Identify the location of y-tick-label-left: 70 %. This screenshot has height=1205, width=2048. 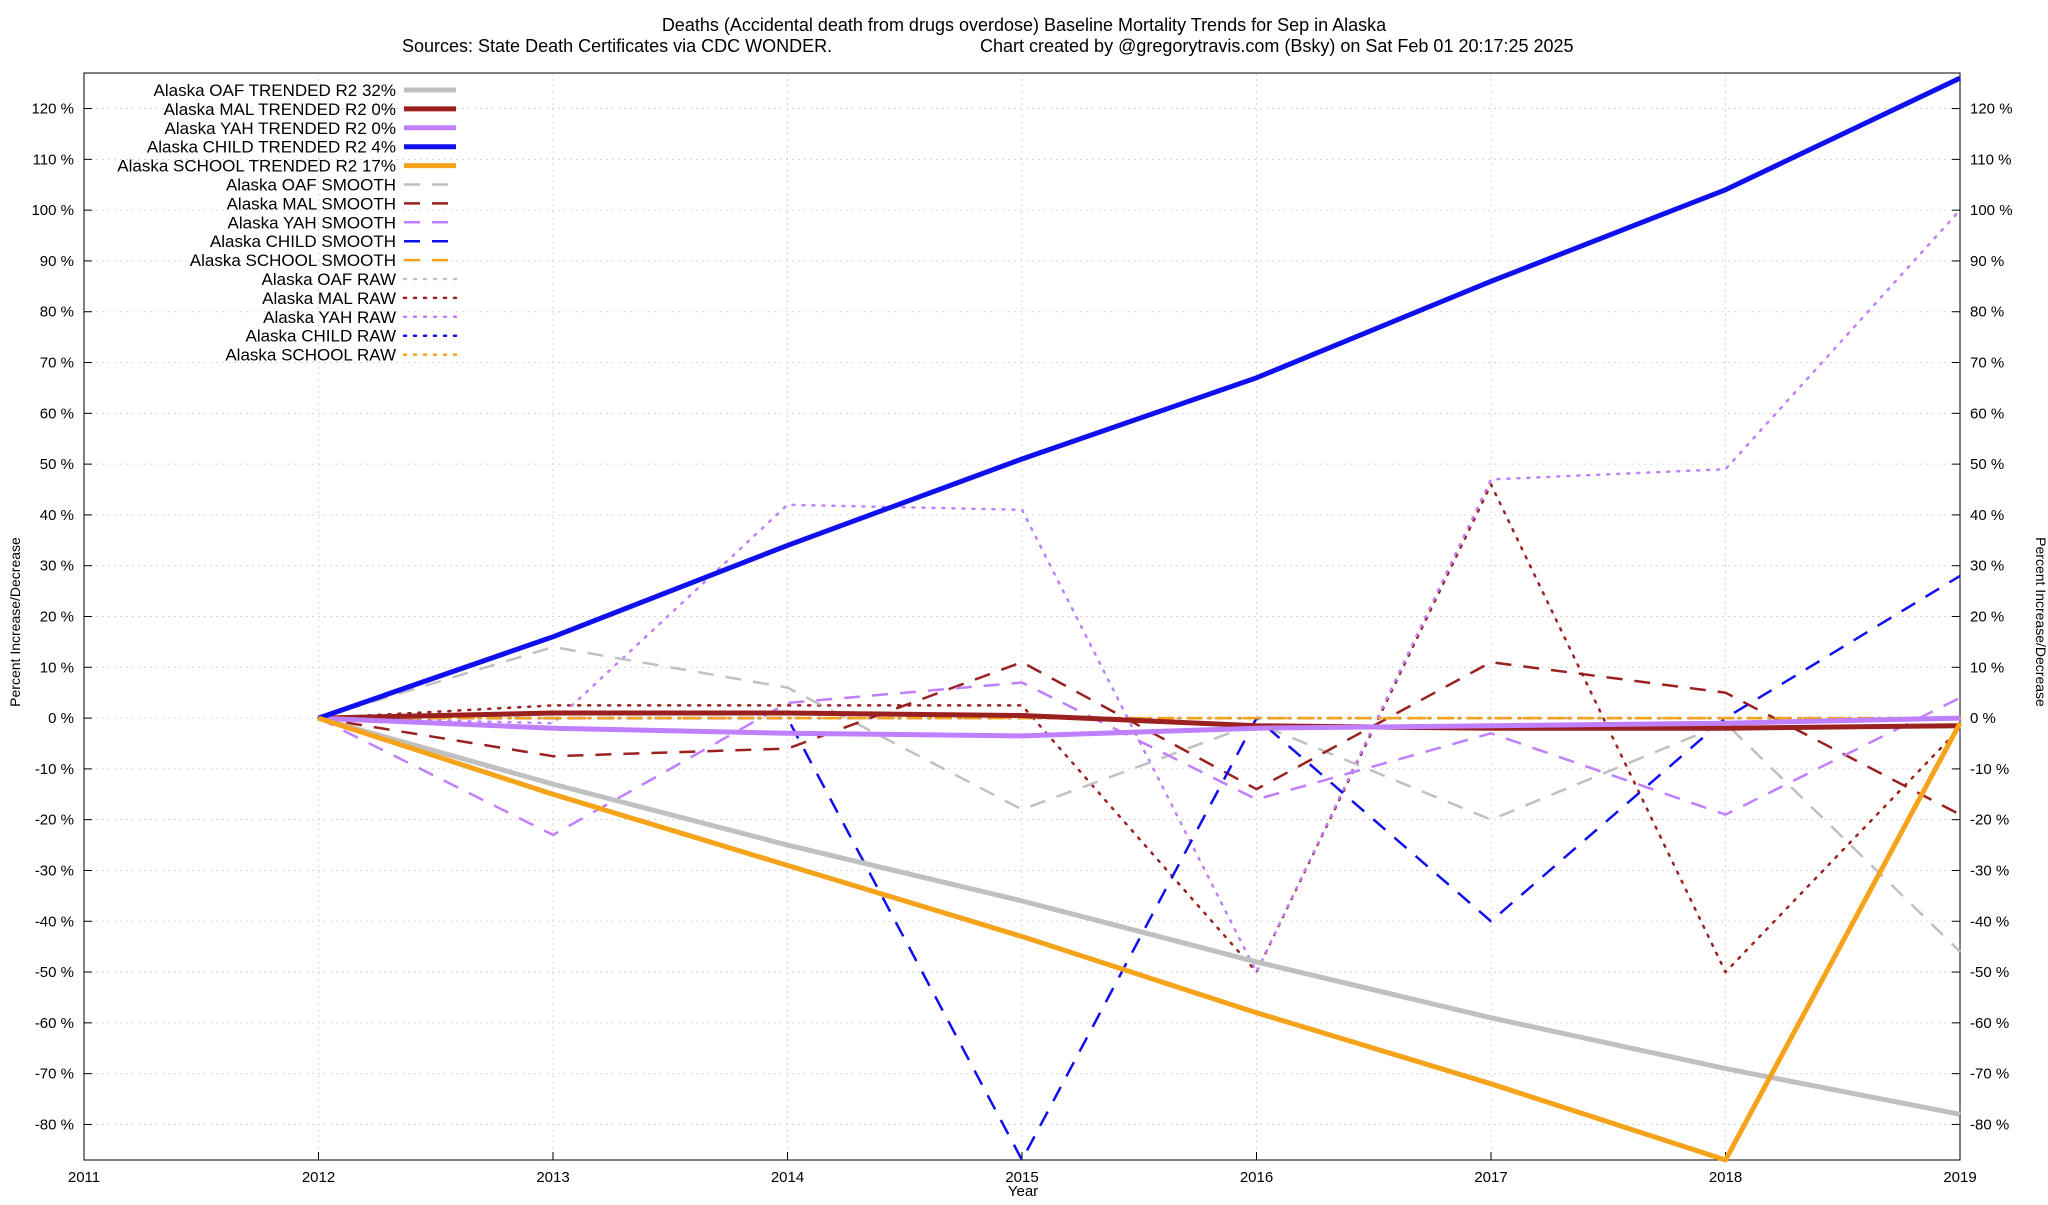
(57, 363).